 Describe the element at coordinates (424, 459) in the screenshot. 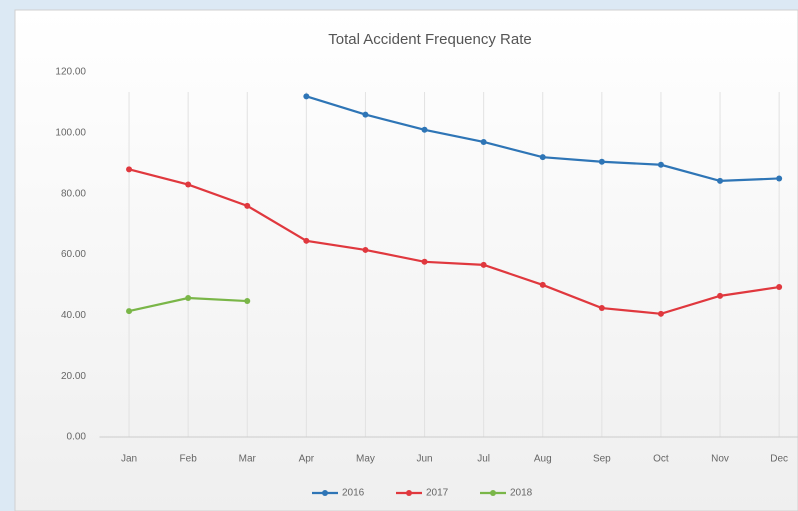

I see `x-tick-label: Jun` at that location.